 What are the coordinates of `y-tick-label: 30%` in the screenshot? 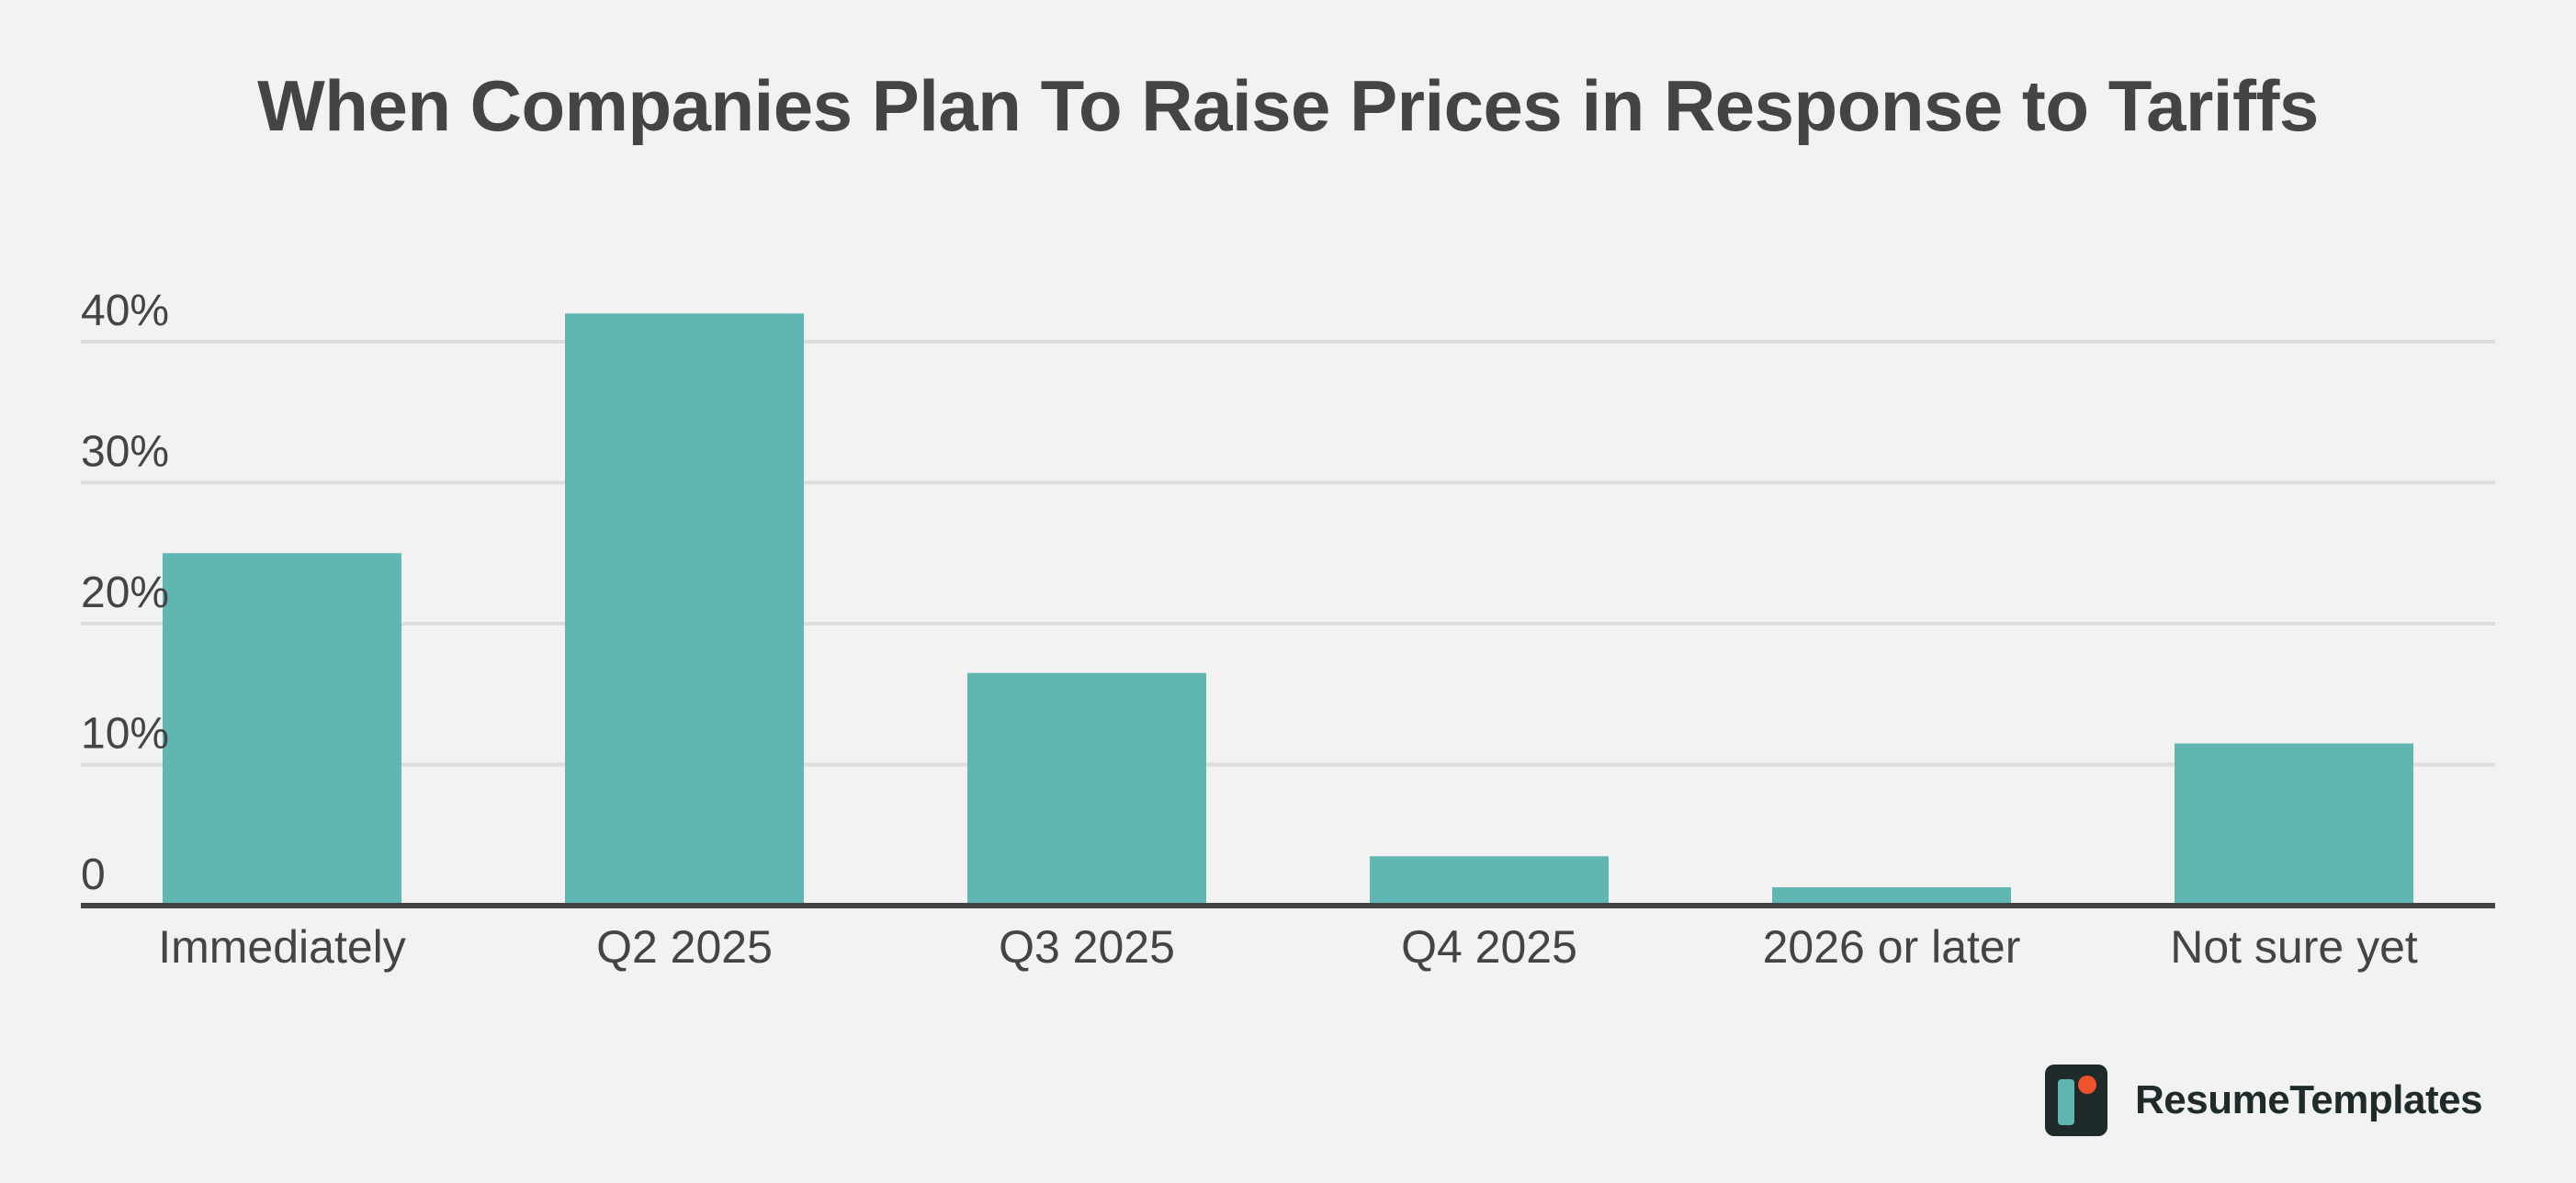 It's located at (125, 452).